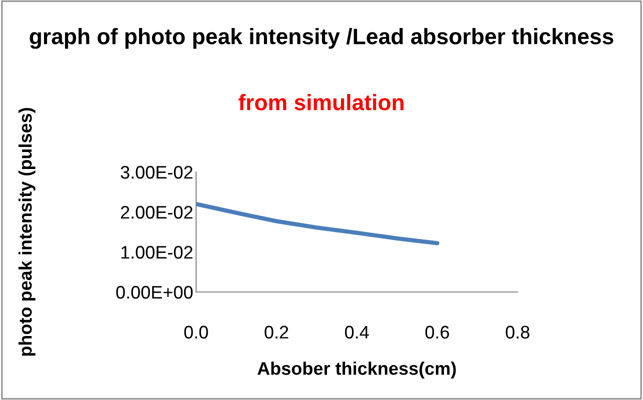 Image resolution: width=643 pixels, height=400 pixels. Describe the element at coordinates (518, 332) in the screenshot. I see `x-tick-label: 0.8` at that location.